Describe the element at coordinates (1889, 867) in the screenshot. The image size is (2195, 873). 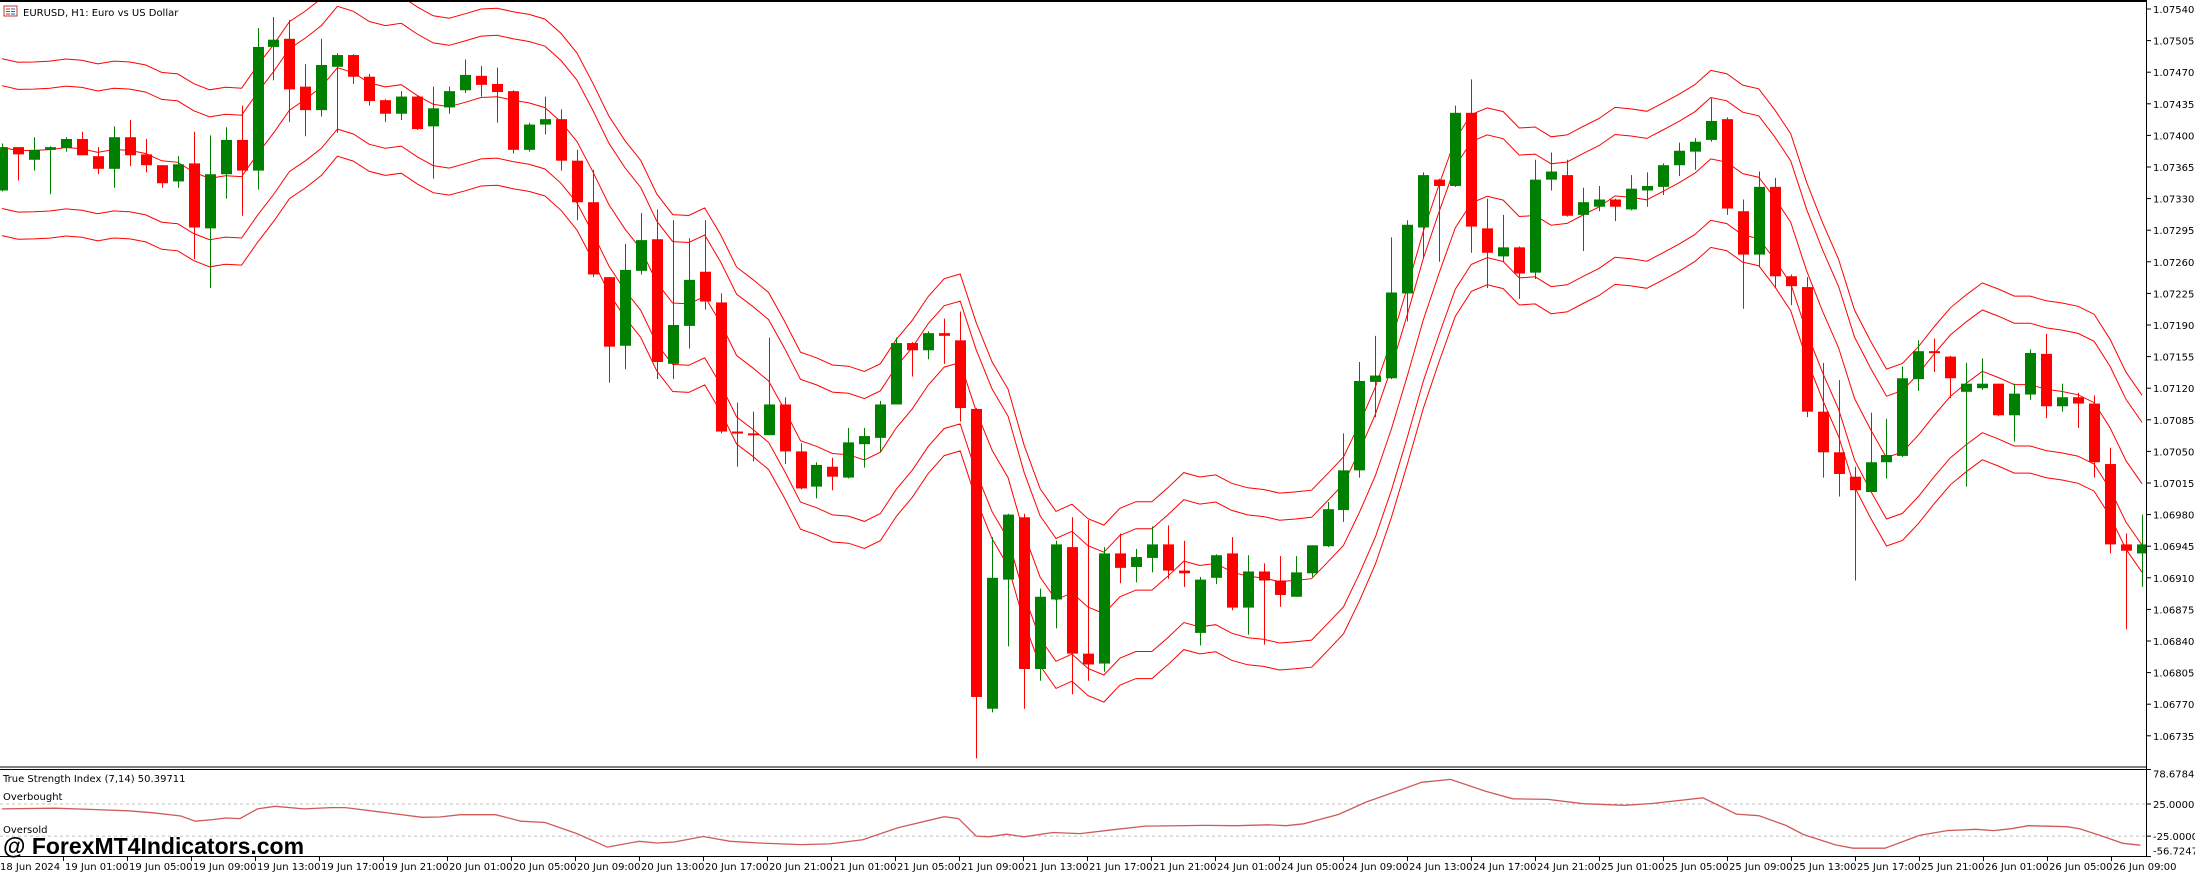
I see `time-label: 25 Jun 17:00` at that location.